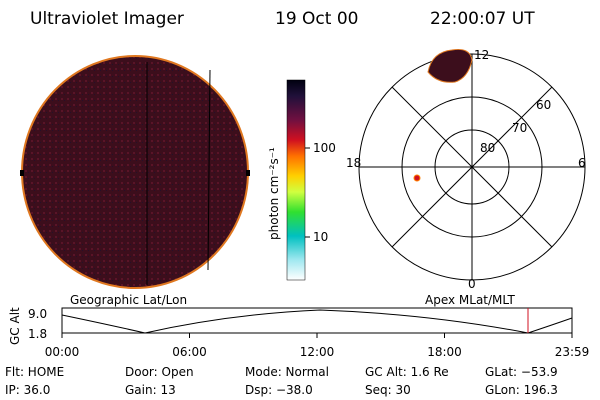  I want to click on status-field: Gain: 13, so click(150, 390).